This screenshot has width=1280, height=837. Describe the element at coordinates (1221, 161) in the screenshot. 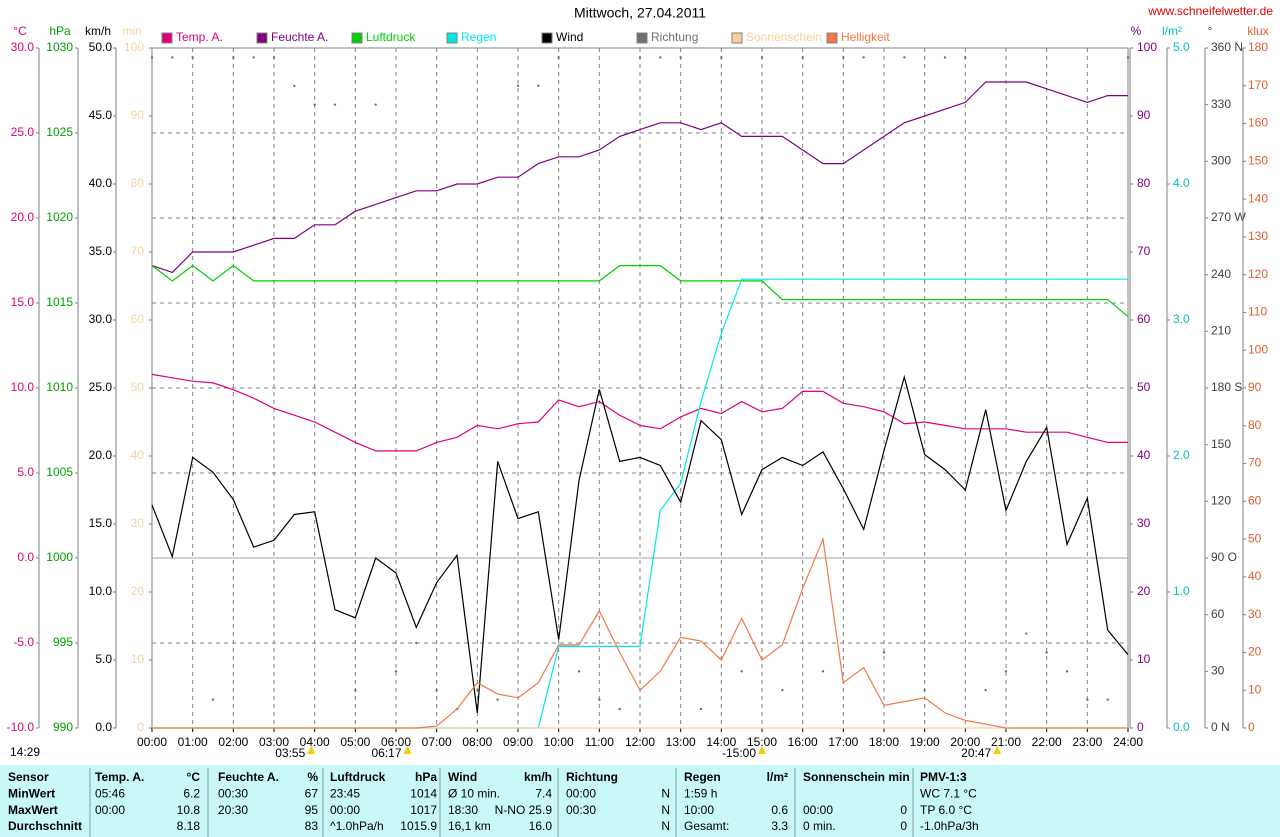

I see `y-tick-label: 300` at that location.